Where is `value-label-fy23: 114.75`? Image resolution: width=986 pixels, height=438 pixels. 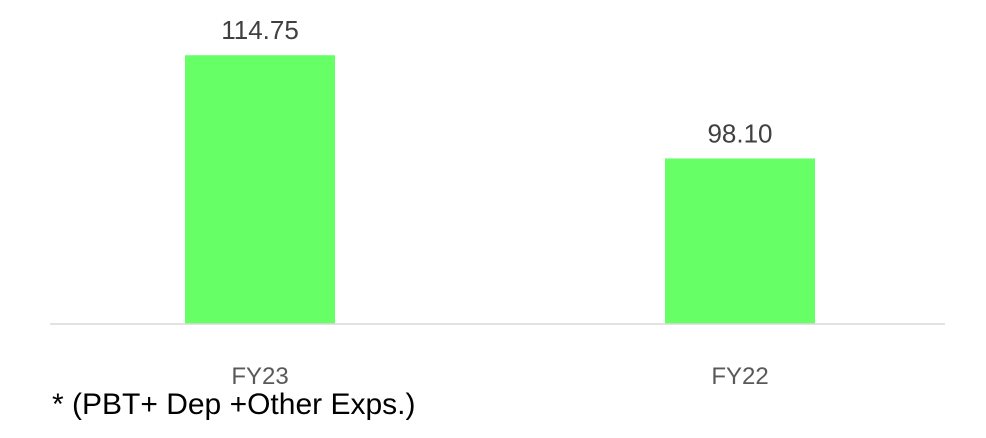
value-label-fy23: 114.75 is located at coordinates (260, 30).